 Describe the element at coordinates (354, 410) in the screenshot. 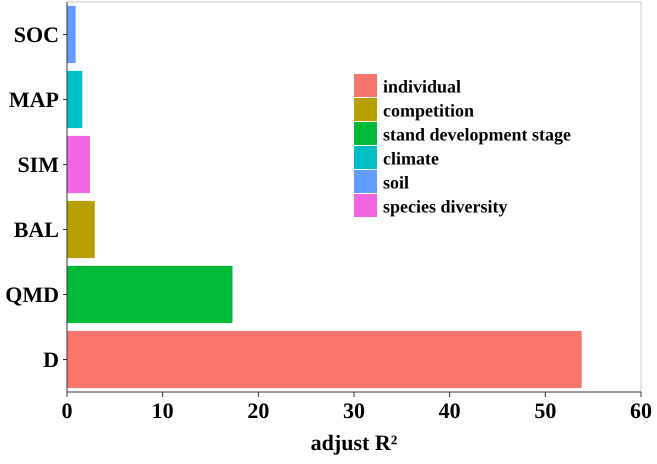

I see `x-tick-label: 30` at that location.